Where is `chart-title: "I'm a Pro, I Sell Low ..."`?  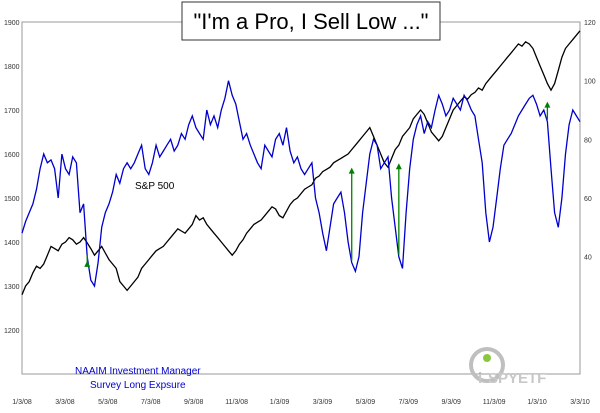
chart-title: "I'm a Pro, I Sell Low ..." is located at coordinates (310, 21).